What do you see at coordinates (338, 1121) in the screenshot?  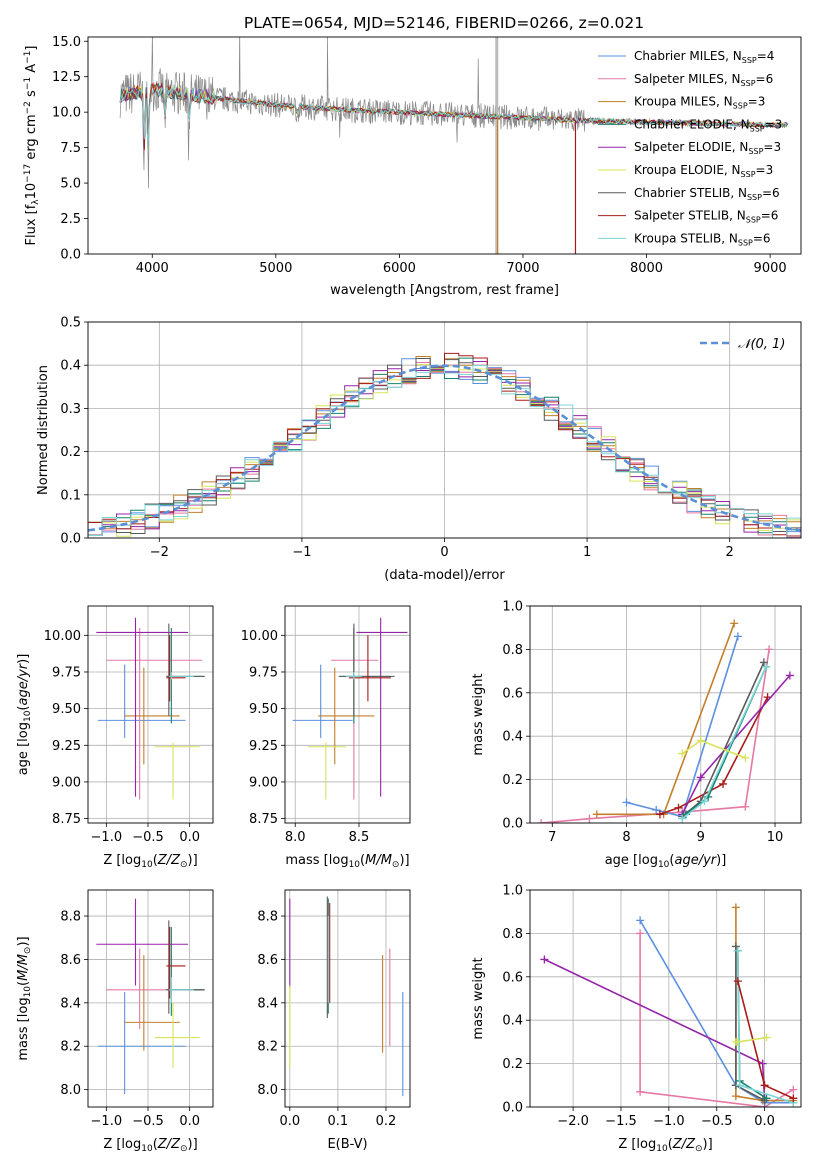 I see `x-tick-label: 0.1` at bounding box center [338, 1121].